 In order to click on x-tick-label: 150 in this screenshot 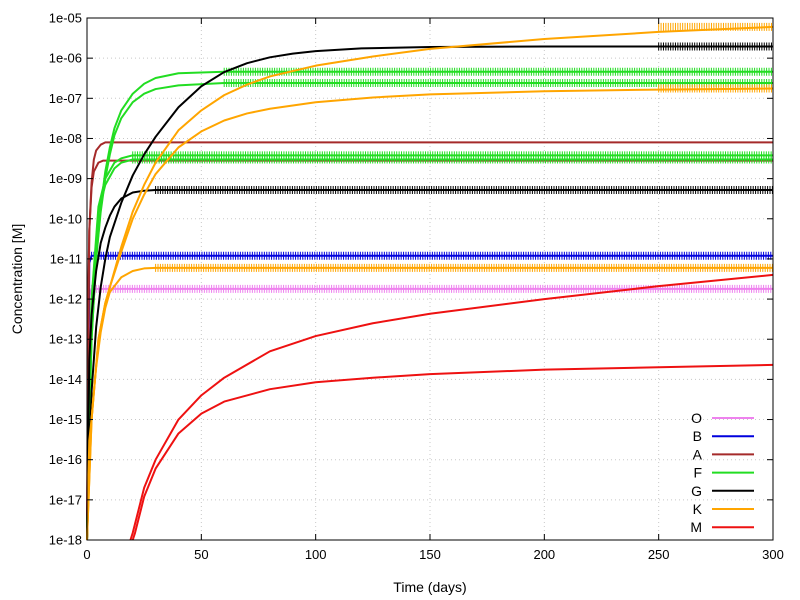, I will do `click(430, 554)`.